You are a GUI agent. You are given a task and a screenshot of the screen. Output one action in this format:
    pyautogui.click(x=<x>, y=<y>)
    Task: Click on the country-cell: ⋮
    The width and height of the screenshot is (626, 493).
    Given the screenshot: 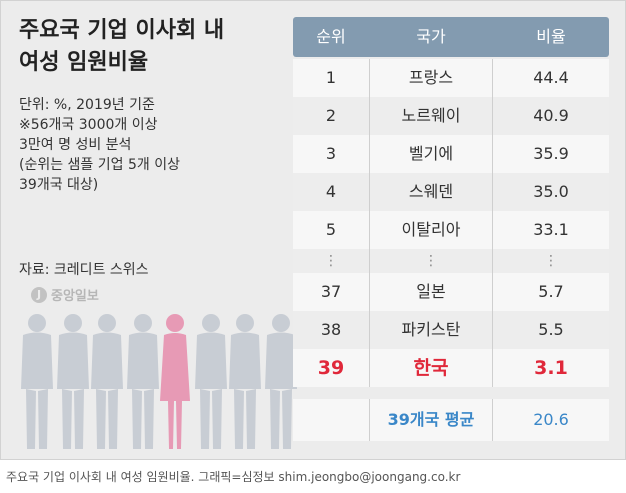 What is the action you would take?
    pyautogui.click(x=431, y=261)
    